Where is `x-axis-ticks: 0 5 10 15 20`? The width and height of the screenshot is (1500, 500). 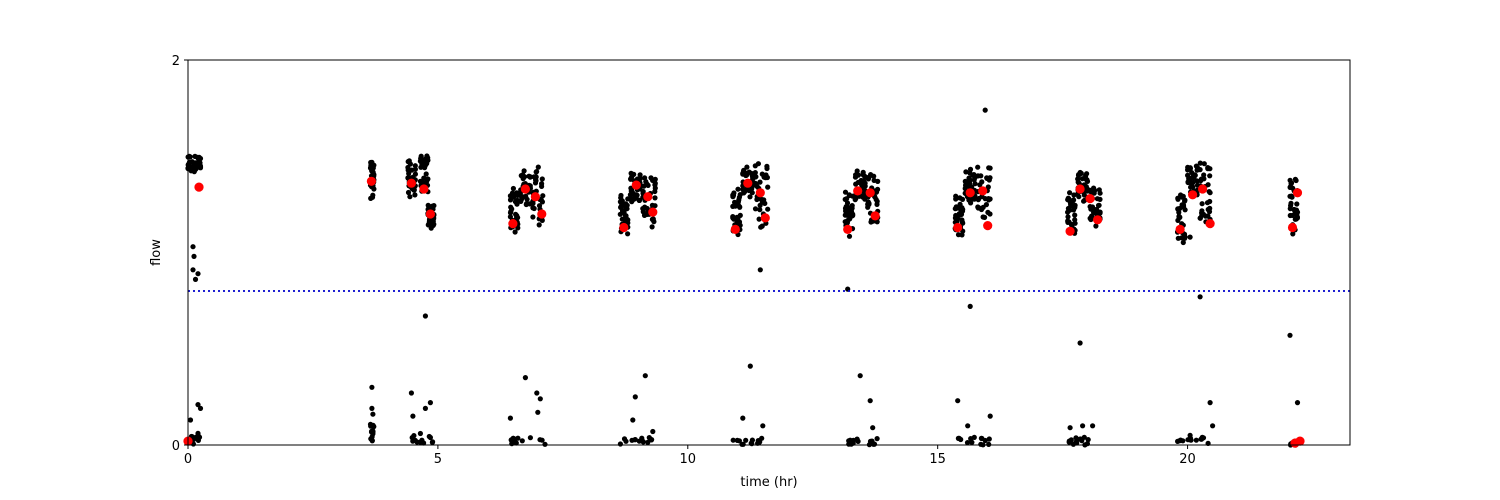
x-axis-ticks: 0 5 10 15 20 is located at coordinates (690, 456).